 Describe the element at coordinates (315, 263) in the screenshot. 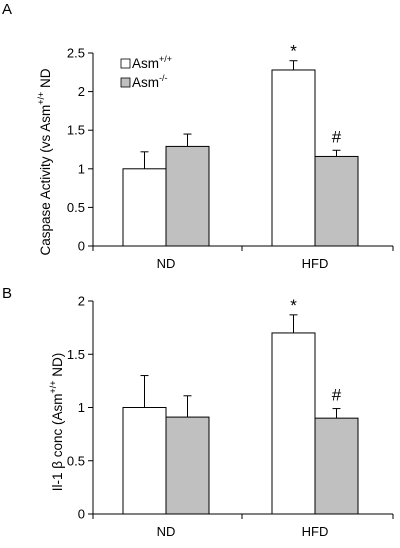

I see `panel-a-x-tick-label: HFD` at that location.